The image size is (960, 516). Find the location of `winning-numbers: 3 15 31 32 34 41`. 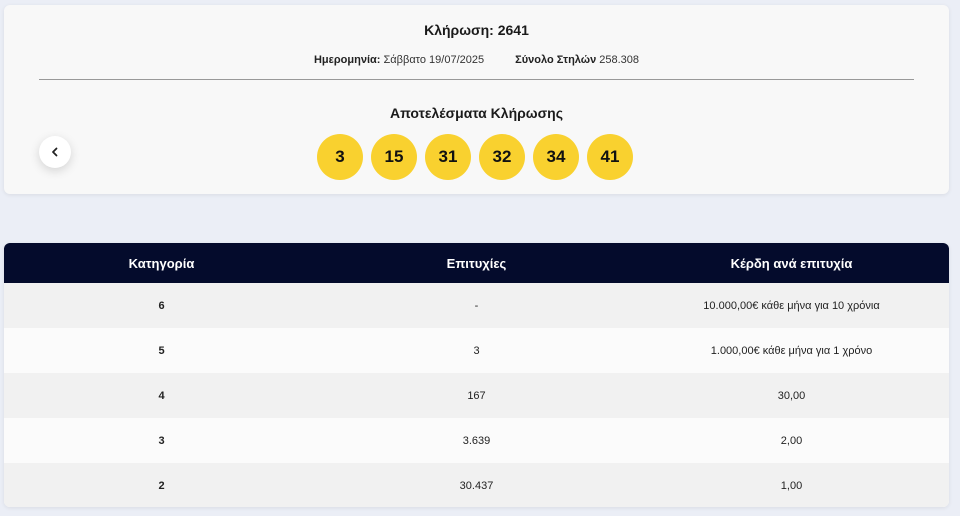

winning-numbers: 3 15 31 32 34 41 is located at coordinates (475, 157).